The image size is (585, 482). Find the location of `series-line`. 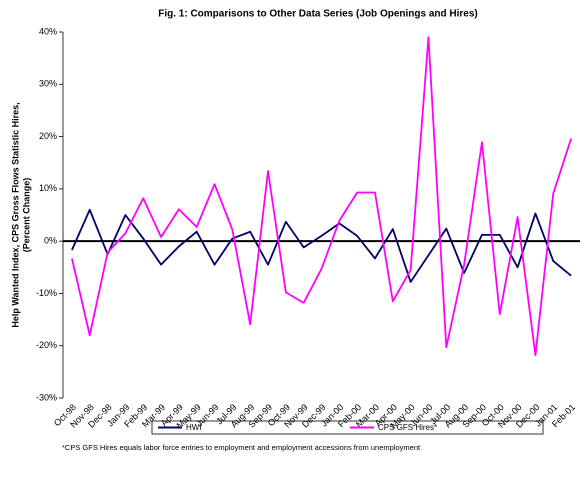

series-line is located at coordinates (321, 245).